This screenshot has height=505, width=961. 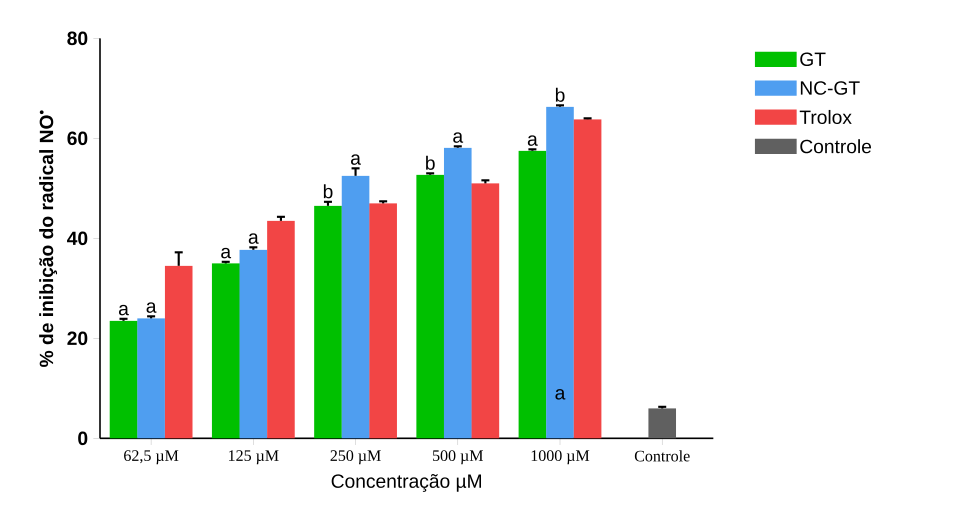 What do you see at coordinates (77, 139) in the screenshot?
I see `y-tick-label: 60` at bounding box center [77, 139].